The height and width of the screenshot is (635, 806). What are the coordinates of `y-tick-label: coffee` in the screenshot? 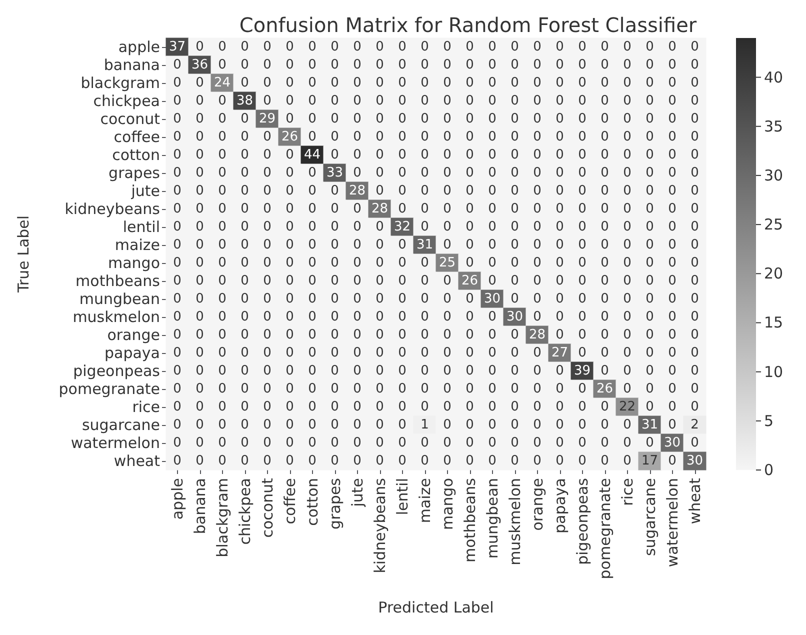 It's located at (137, 137).